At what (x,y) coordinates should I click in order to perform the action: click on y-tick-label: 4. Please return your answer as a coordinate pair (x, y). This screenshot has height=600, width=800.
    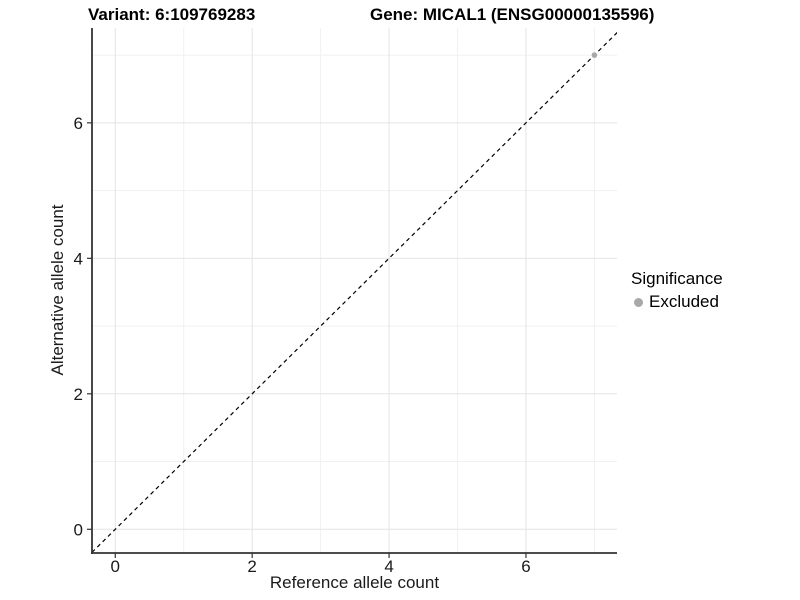
    Looking at the image, I should click on (78, 258).